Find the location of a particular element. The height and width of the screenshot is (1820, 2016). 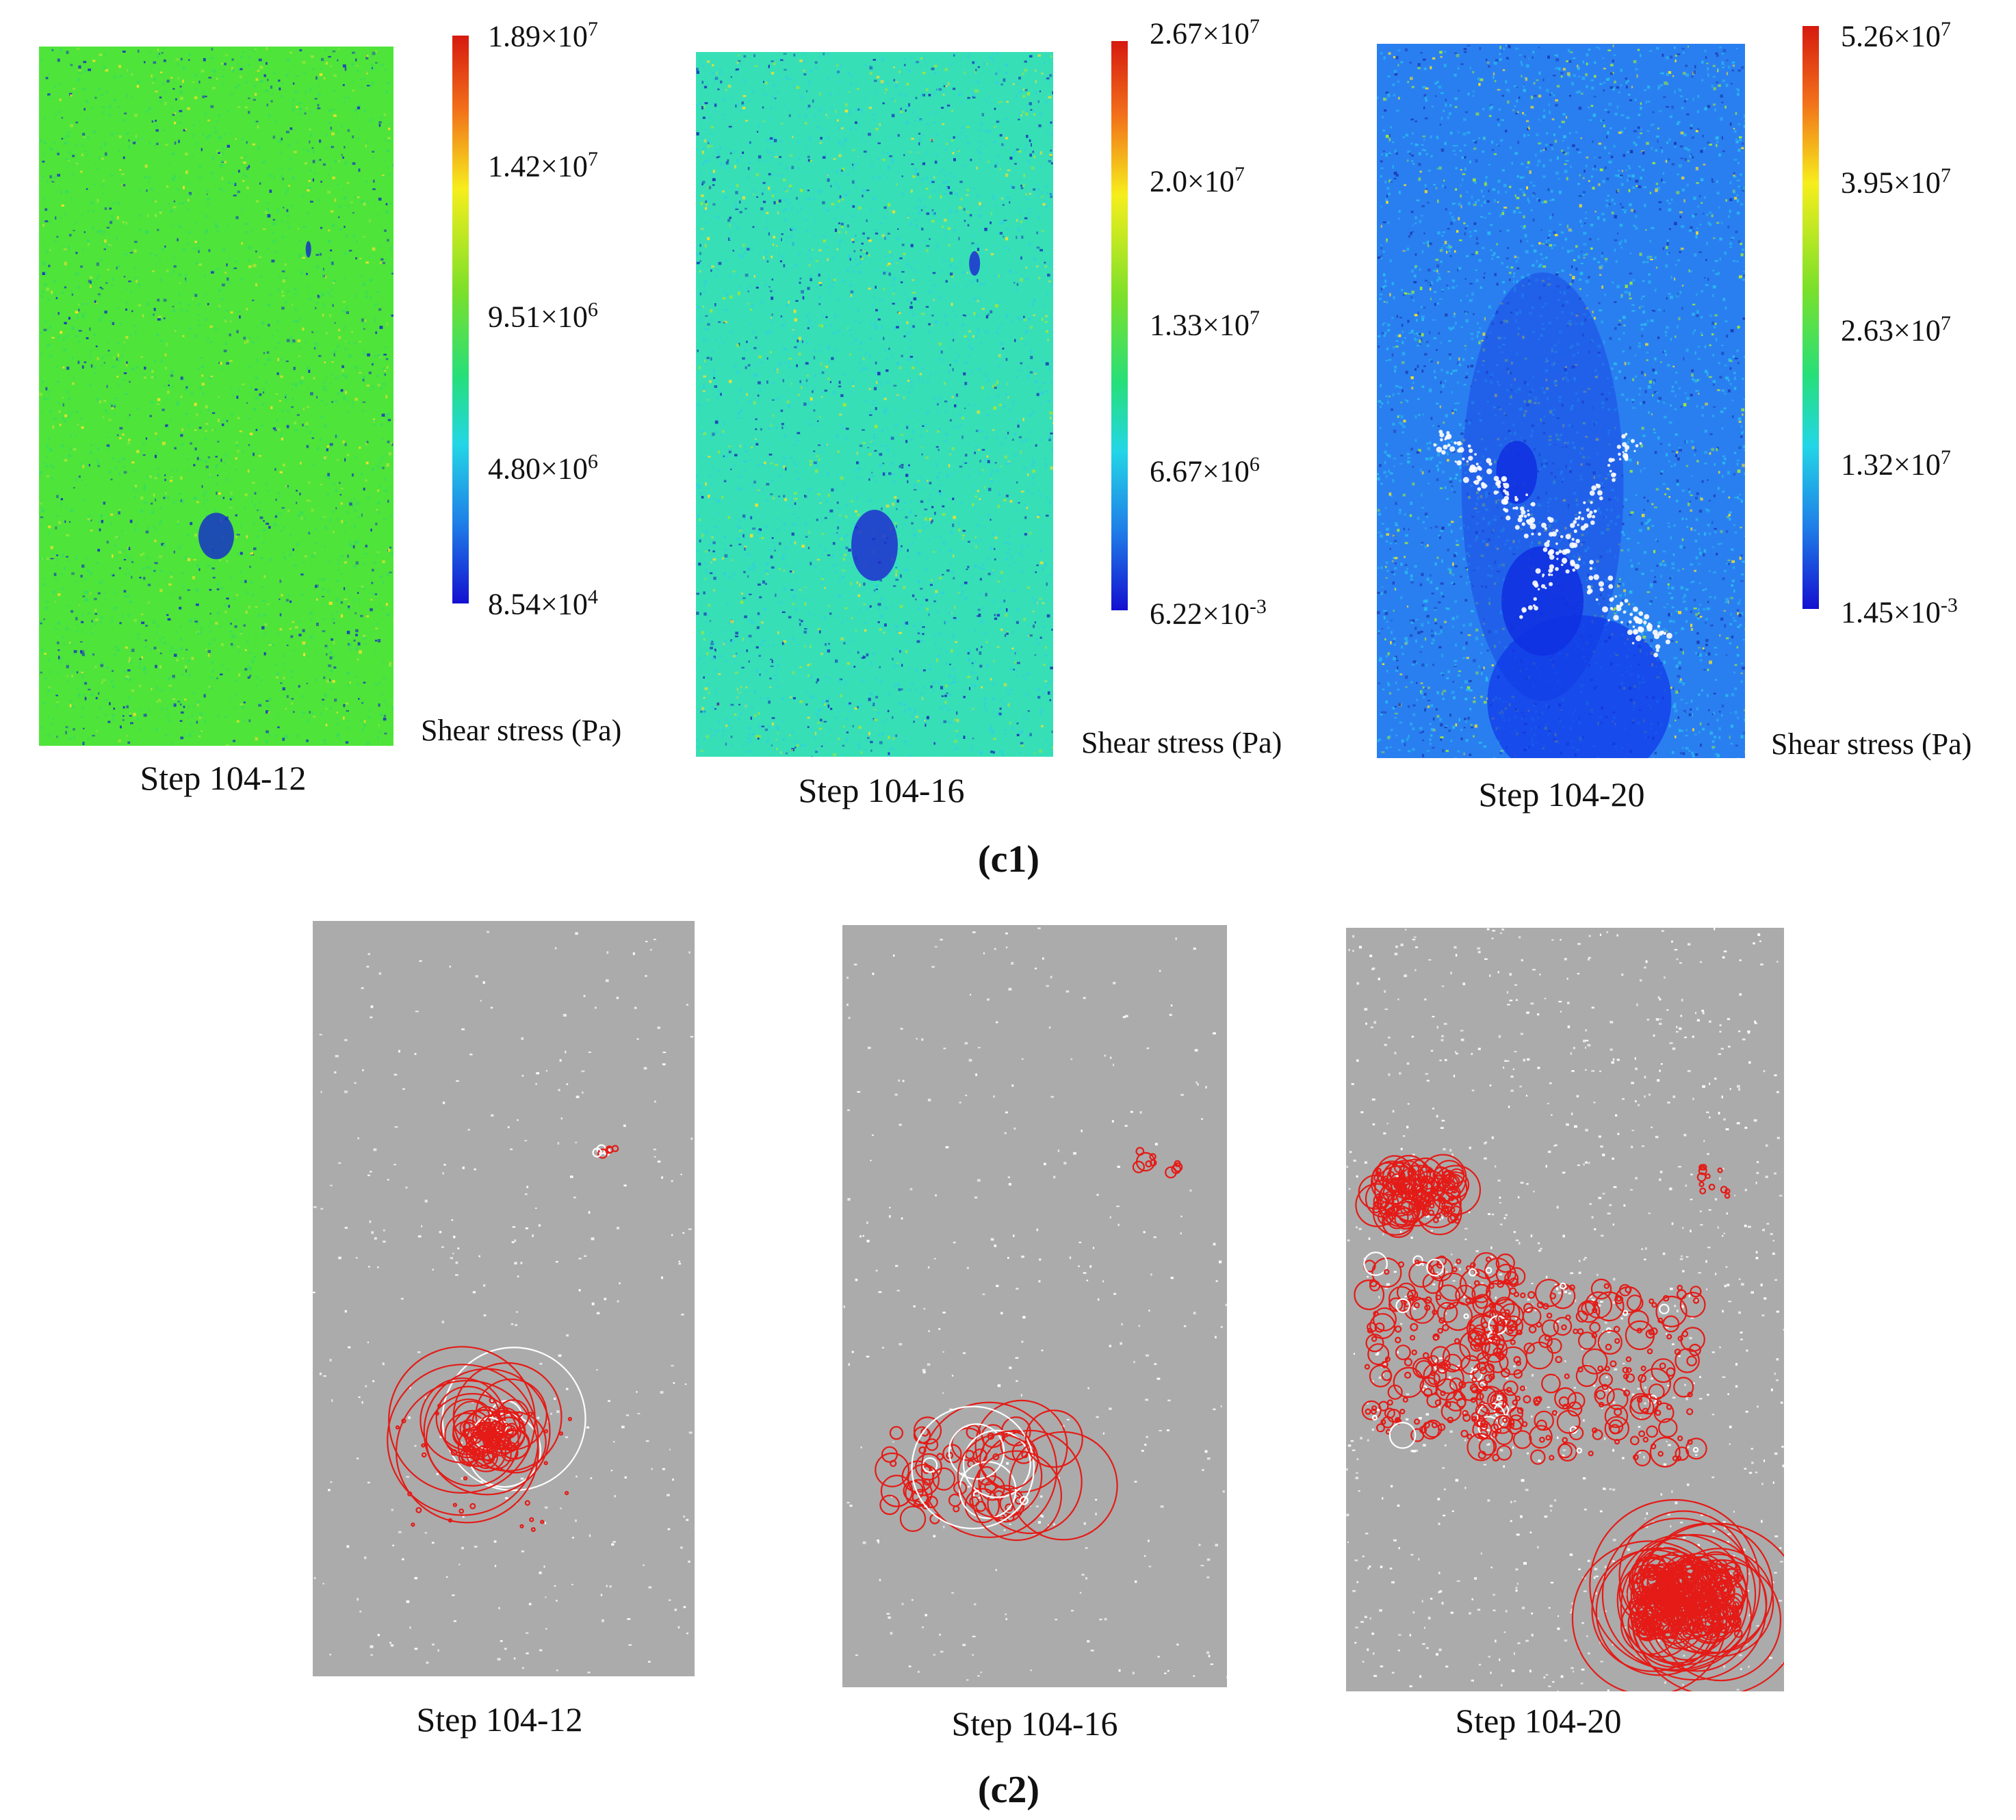

colorbar-tick: 1.32×10⁷ is located at coordinates (1896, 464).